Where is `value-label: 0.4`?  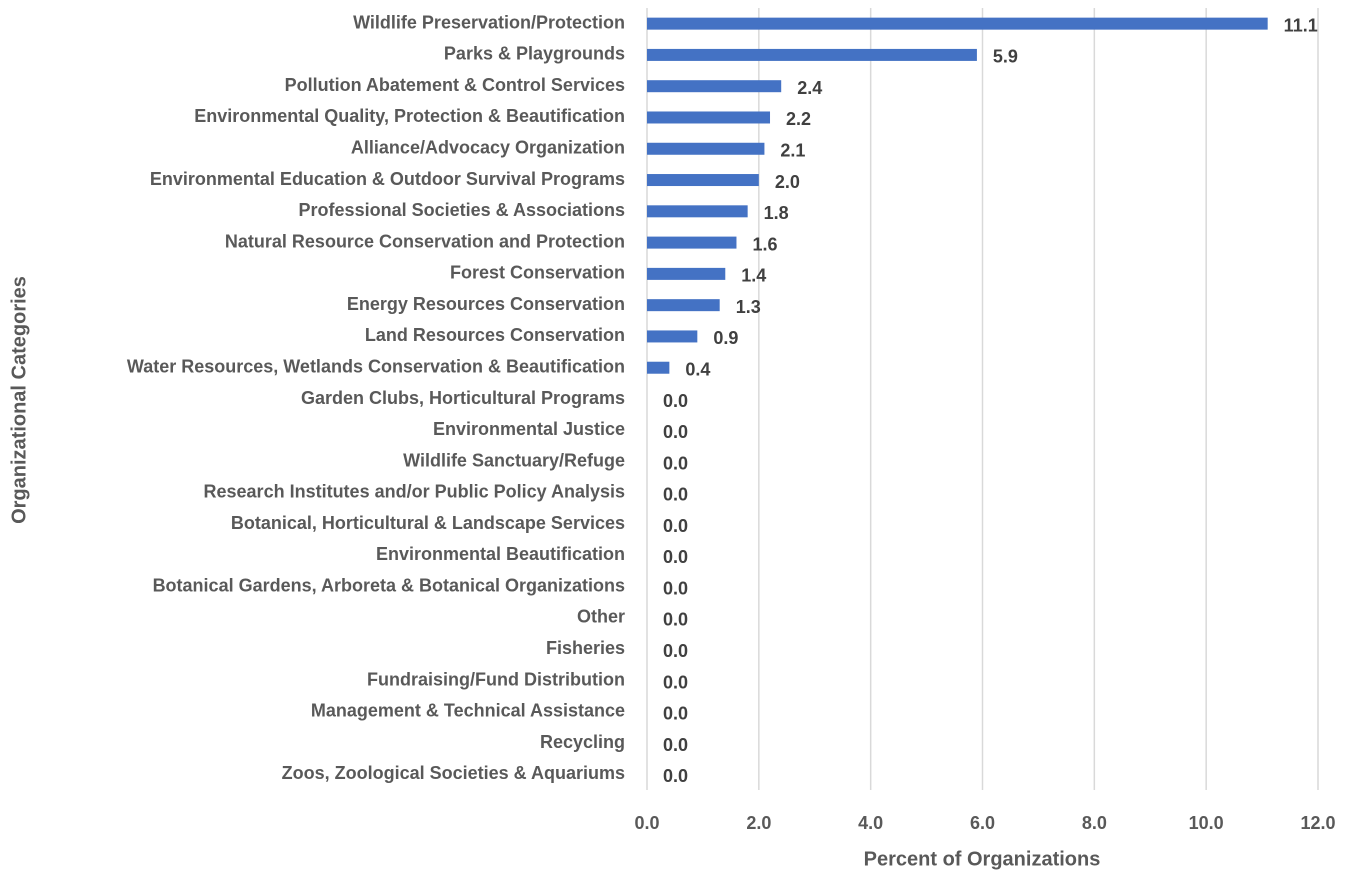 value-label: 0.4 is located at coordinates (697, 369).